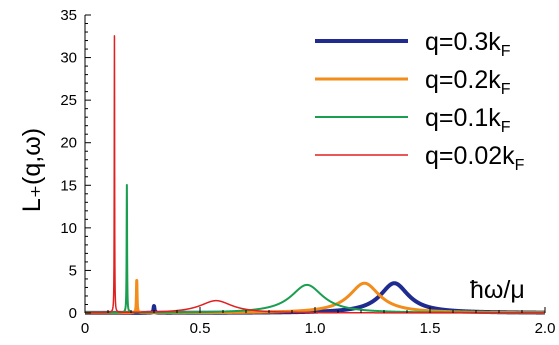  What do you see at coordinates (315, 328) in the screenshot?
I see `x-tick-label: 1.0` at bounding box center [315, 328].